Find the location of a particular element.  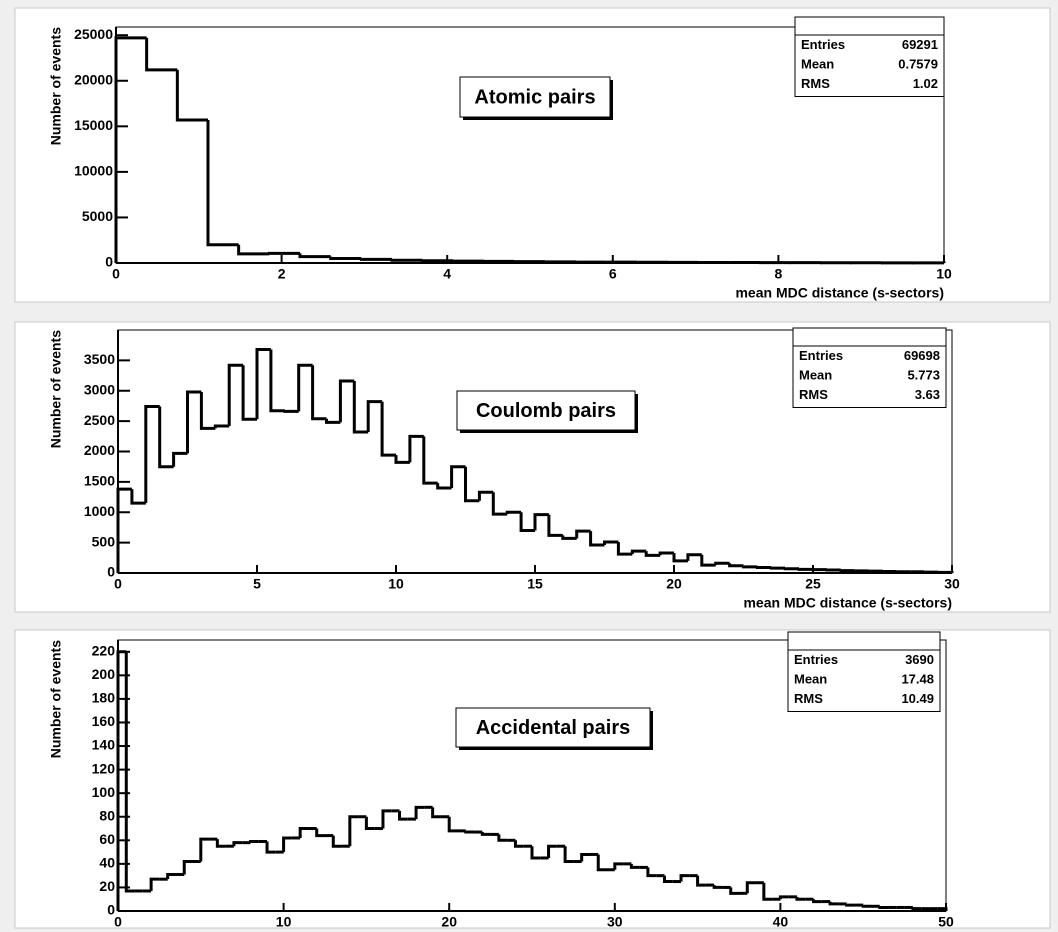

y-tick-label: 40 is located at coordinates (107, 863).